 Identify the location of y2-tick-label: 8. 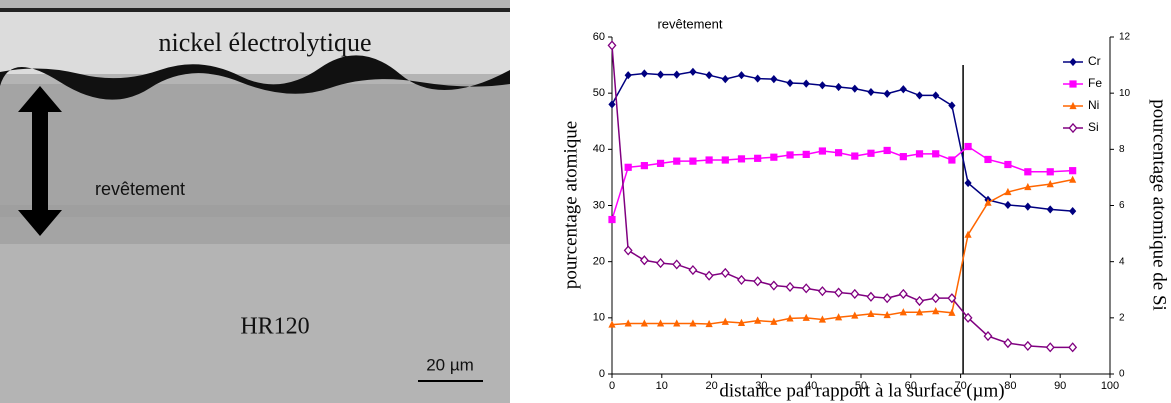
(1122, 149).